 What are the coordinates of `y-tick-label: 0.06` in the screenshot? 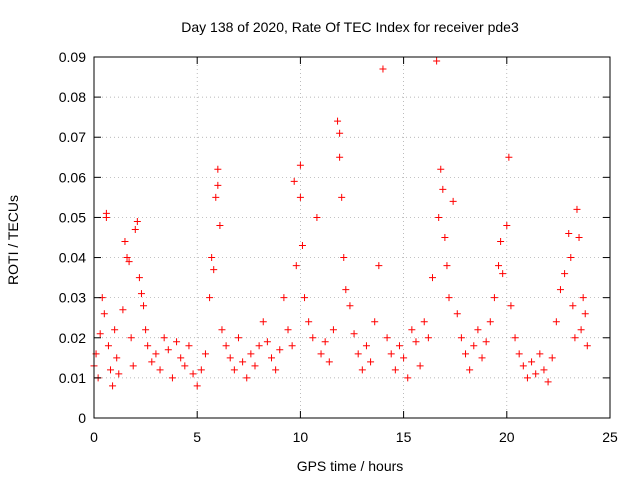 It's located at (72, 177).